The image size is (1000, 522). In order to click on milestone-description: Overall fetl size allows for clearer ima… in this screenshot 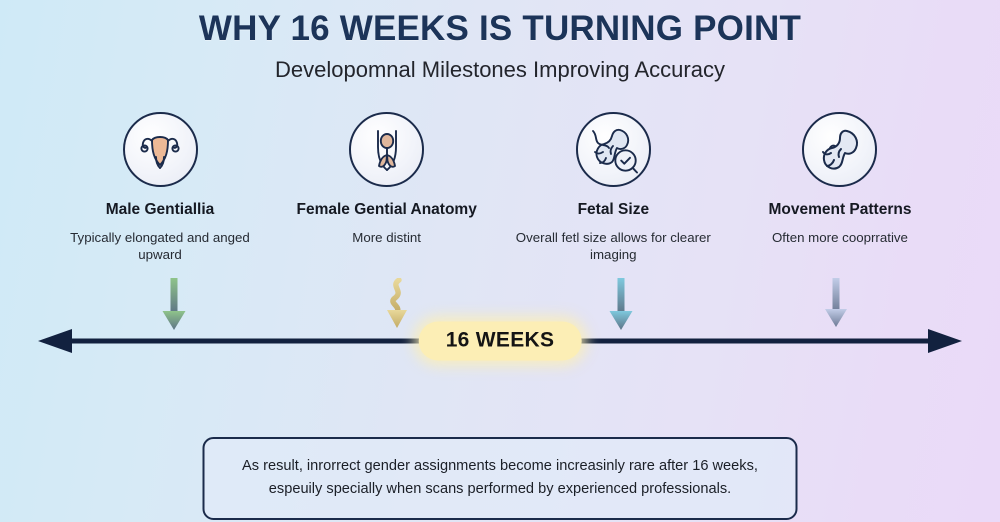, I will do `click(613, 246)`.